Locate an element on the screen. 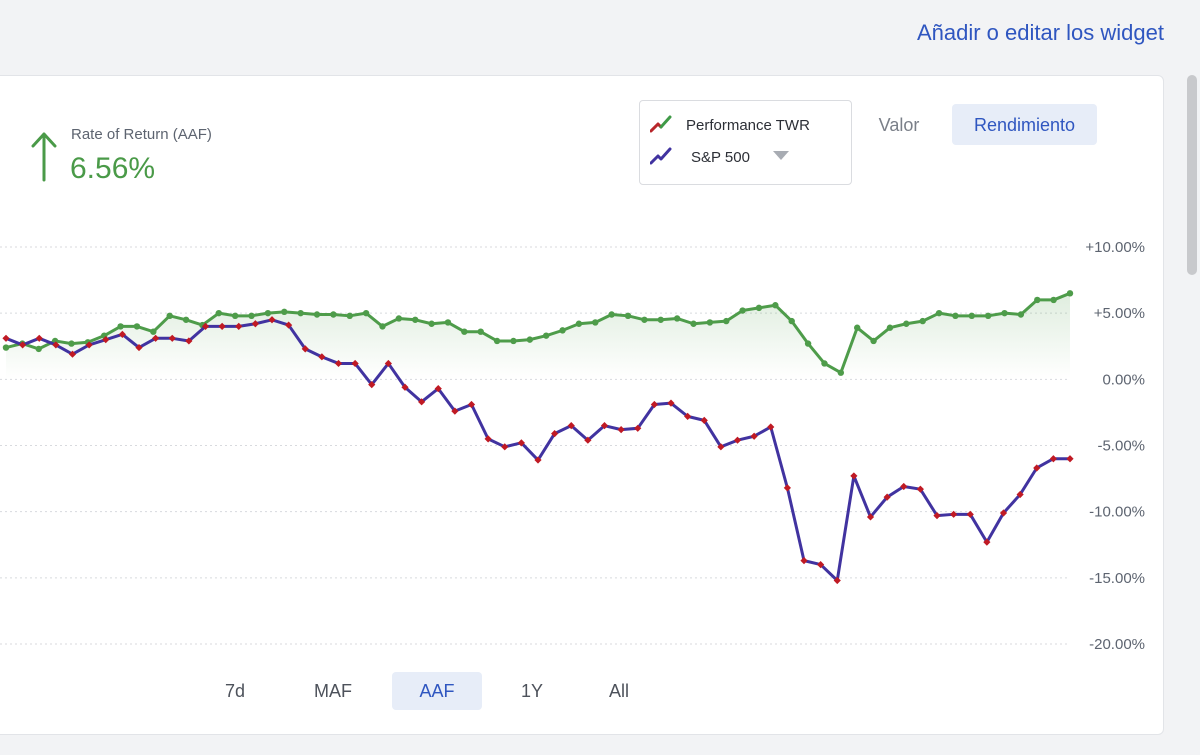 Image resolution: width=1200 pixels, height=755 pixels. range-1y-button: 1Y is located at coordinates (532, 691).